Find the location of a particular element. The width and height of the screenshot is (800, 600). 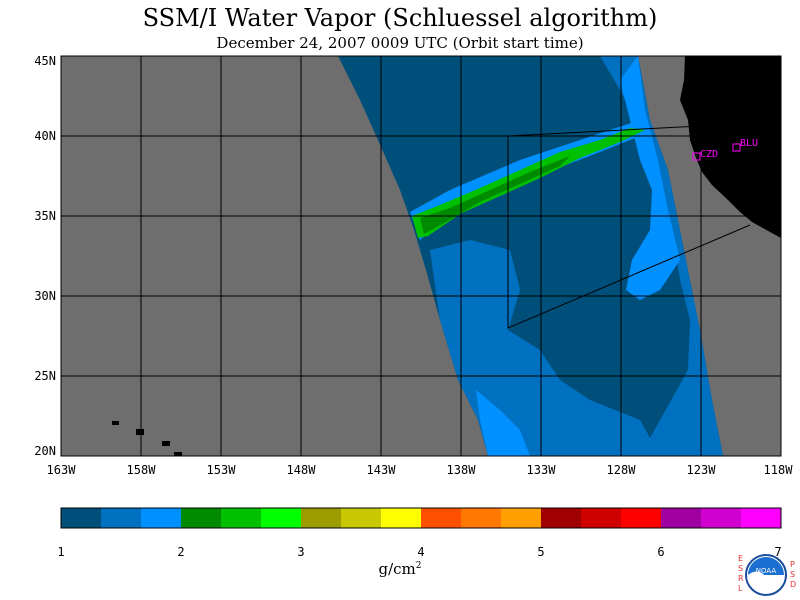

colorbar-tick-label: 4 is located at coordinates (420, 552).